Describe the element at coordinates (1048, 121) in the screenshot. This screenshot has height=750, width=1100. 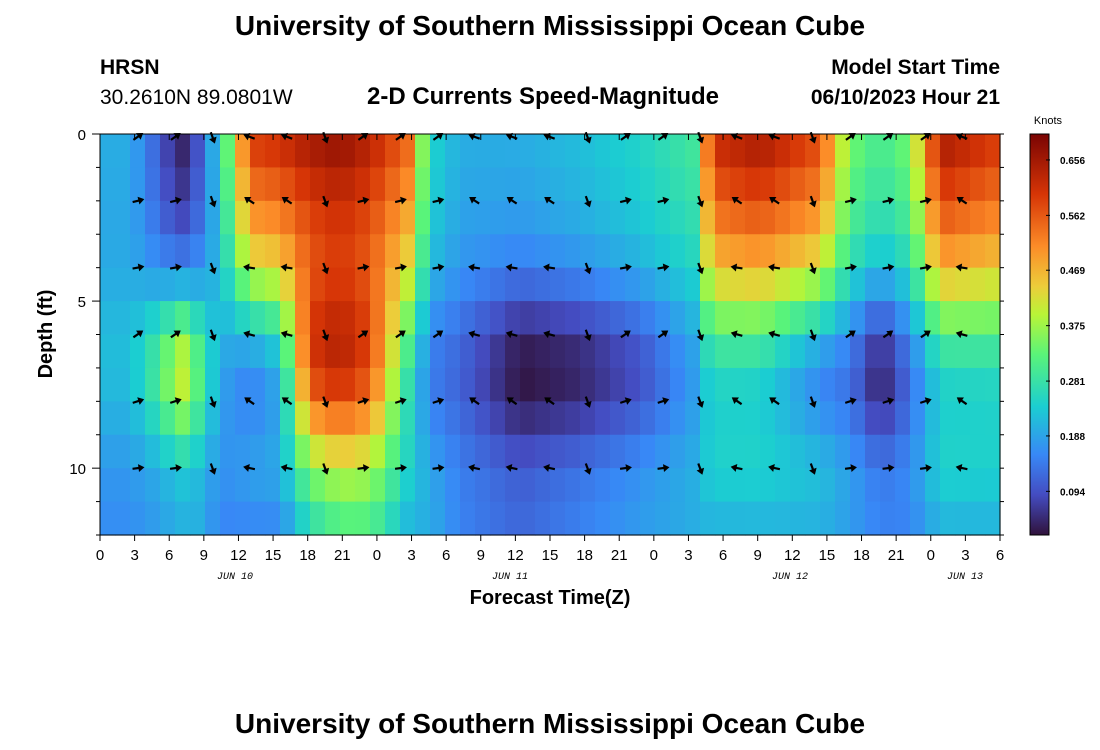
I see `colorbar-units-label: Knots` at that location.